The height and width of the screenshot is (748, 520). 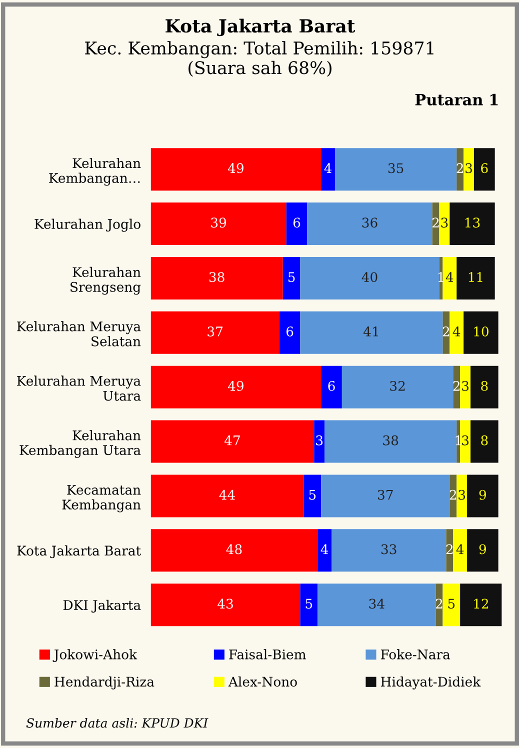 I want to click on data-label: 41, so click(x=370, y=331).